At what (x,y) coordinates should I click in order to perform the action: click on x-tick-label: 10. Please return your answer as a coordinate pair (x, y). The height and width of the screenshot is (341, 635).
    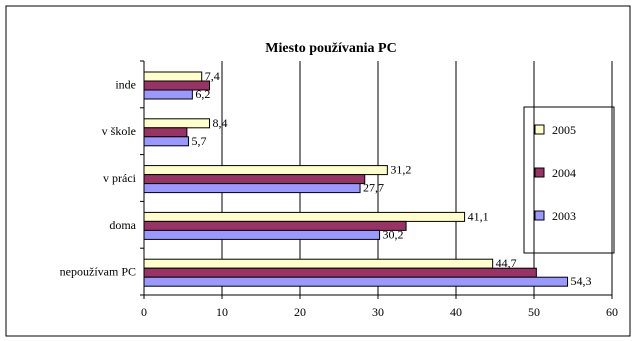
    Looking at the image, I should click on (222, 312).